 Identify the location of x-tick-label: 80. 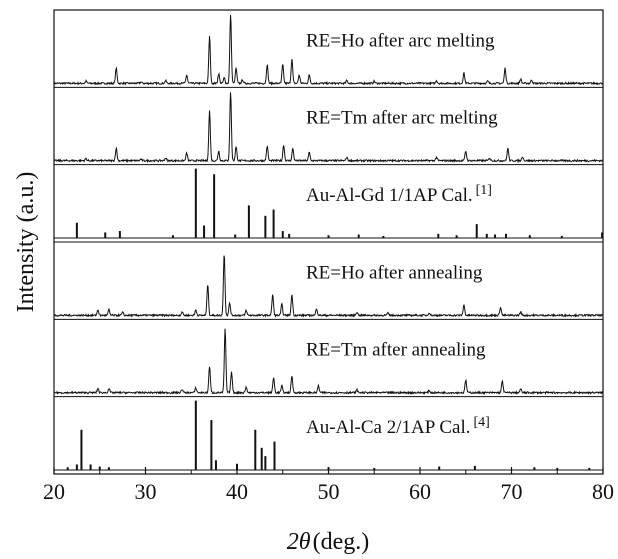
(603, 491).